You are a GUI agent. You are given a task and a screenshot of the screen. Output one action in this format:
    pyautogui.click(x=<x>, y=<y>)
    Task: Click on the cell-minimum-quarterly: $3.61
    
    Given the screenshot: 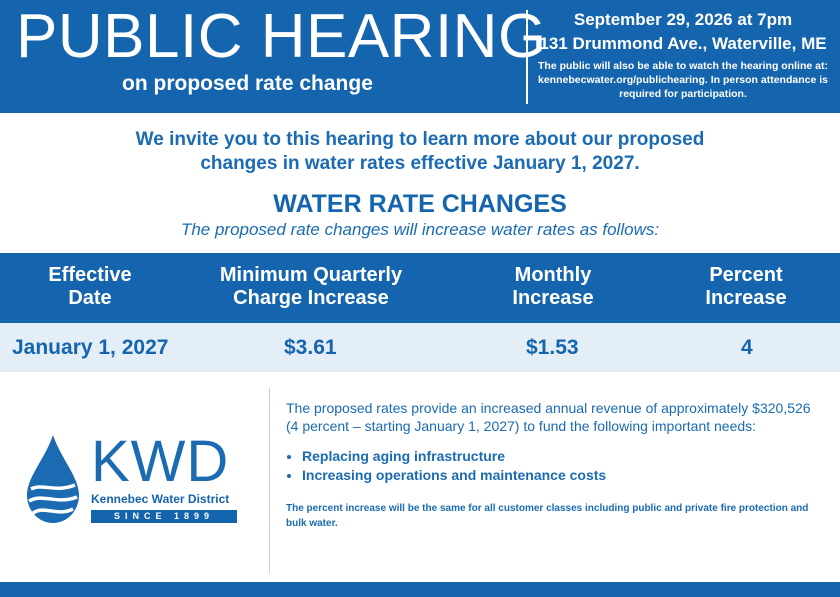 What is the action you would take?
    pyautogui.click(x=310, y=347)
    